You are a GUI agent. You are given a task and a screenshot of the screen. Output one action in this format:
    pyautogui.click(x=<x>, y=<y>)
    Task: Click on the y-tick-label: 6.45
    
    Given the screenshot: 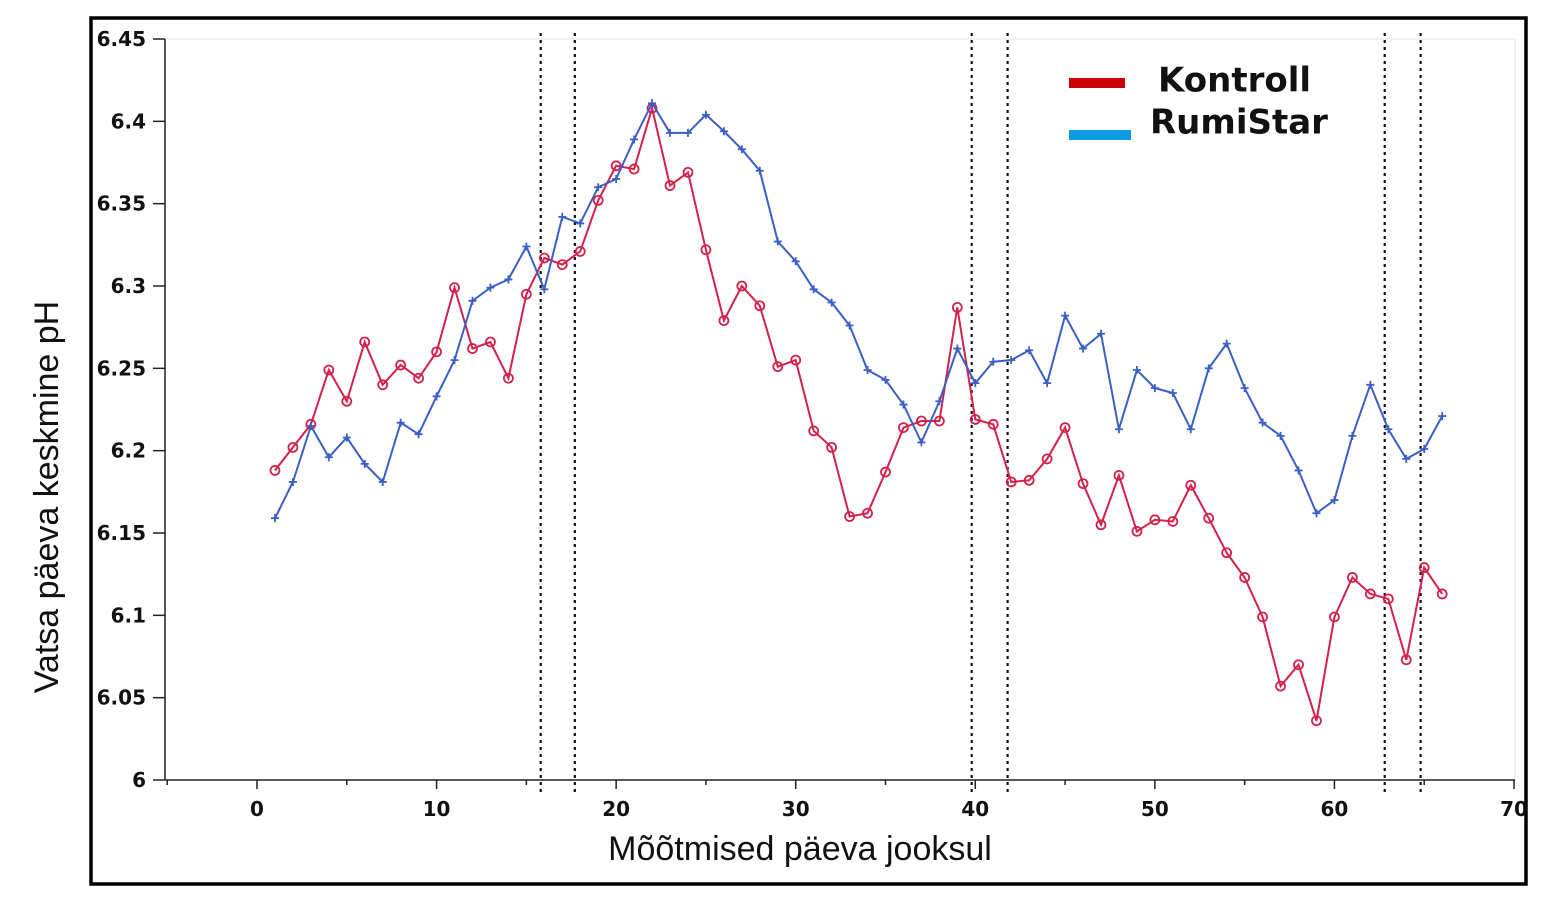 What is the action you would take?
    pyautogui.click(x=121, y=39)
    